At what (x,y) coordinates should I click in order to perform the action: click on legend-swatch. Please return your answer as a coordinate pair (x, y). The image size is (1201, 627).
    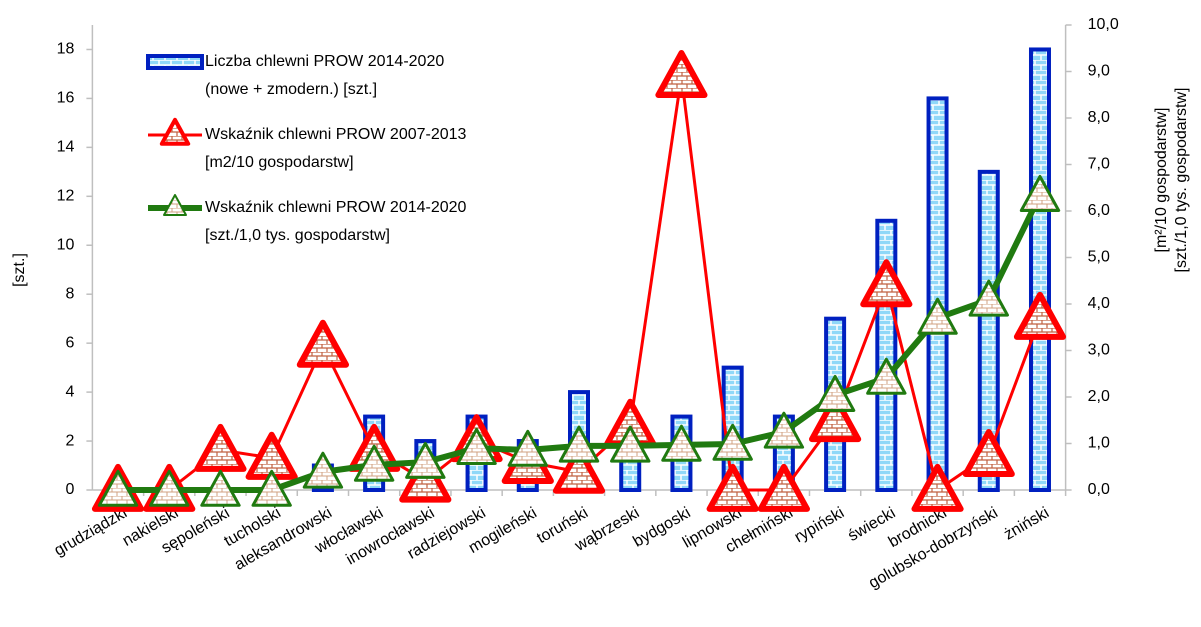
    Looking at the image, I should click on (175, 62).